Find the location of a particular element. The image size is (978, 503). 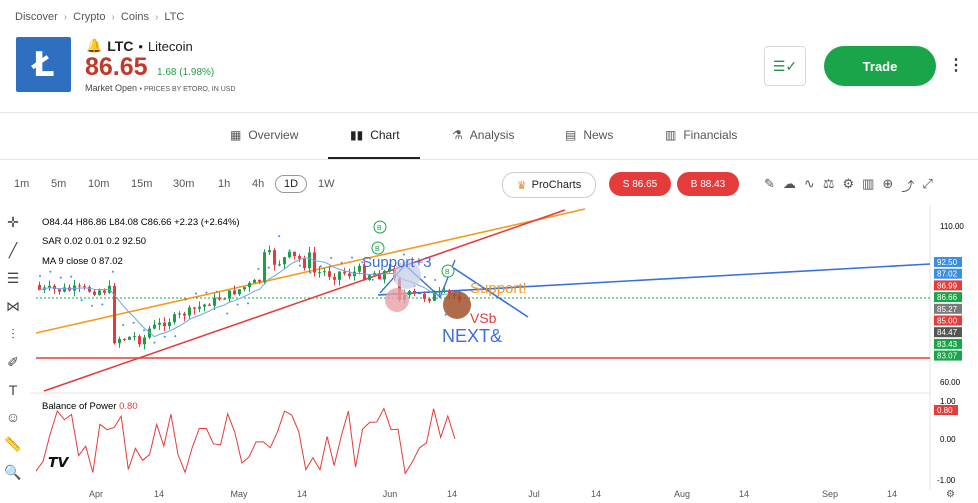

market-status: Market Open • PRICES BY ETORO, IN USD is located at coordinates (160, 88).